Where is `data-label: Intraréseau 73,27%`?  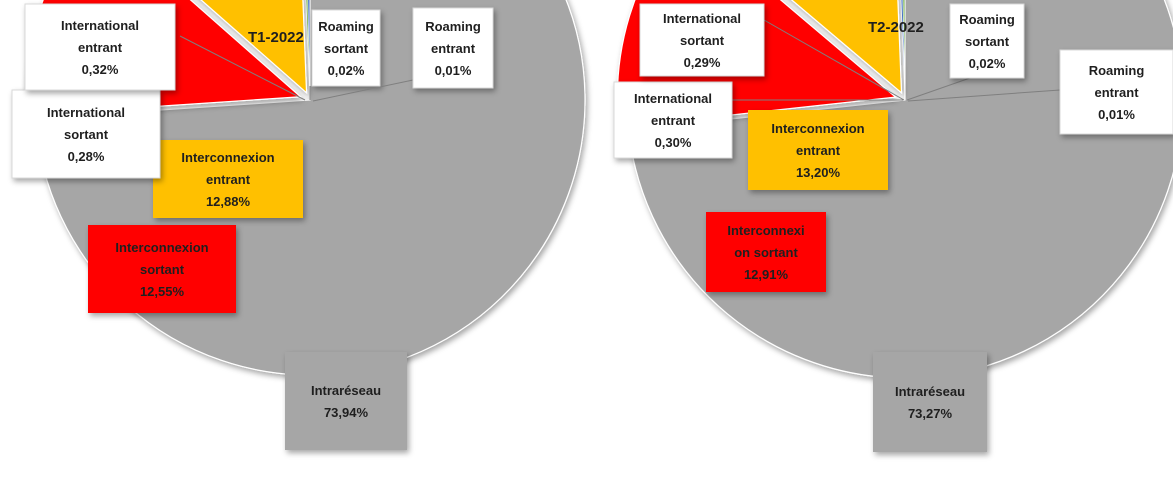 data-label: Intraréseau 73,27% is located at coordinates (930, 402).